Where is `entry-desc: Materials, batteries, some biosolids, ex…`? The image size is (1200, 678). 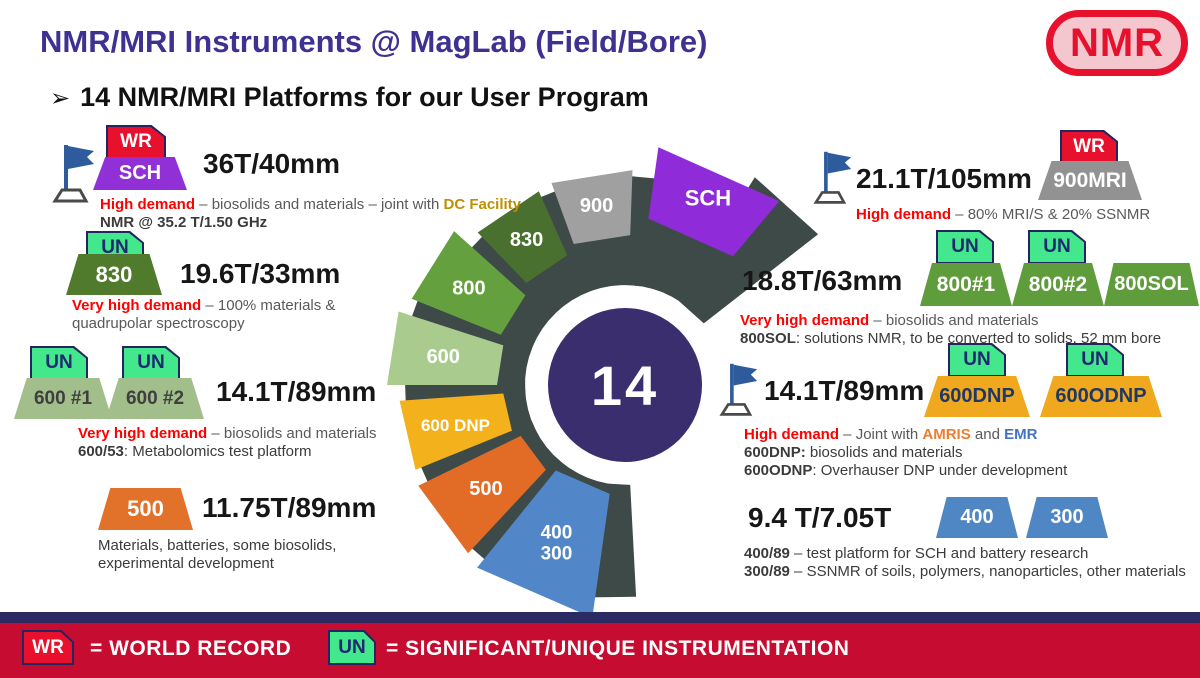
entry-desc: Materials, batteries, some biosolids, ex… is located at coordinates (217, 555).